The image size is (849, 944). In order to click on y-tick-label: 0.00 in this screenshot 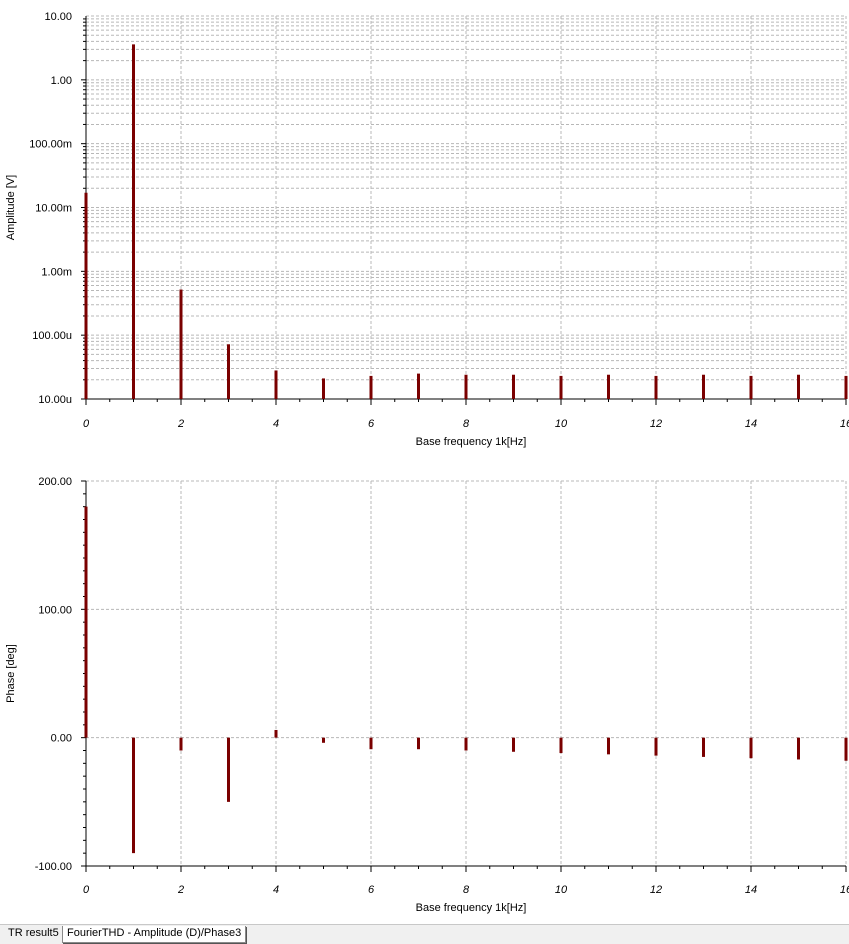, I will do `click(61, 739)`.